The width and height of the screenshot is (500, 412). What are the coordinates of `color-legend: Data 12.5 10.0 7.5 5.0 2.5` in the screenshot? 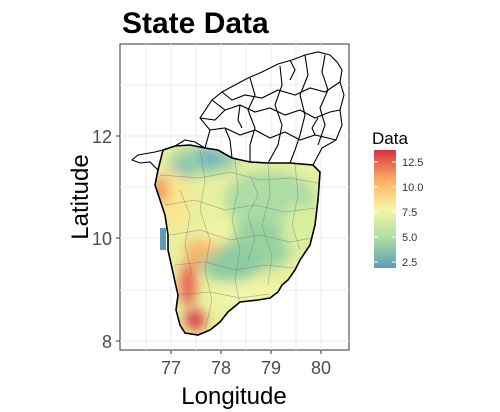 It's located at (397, 199).